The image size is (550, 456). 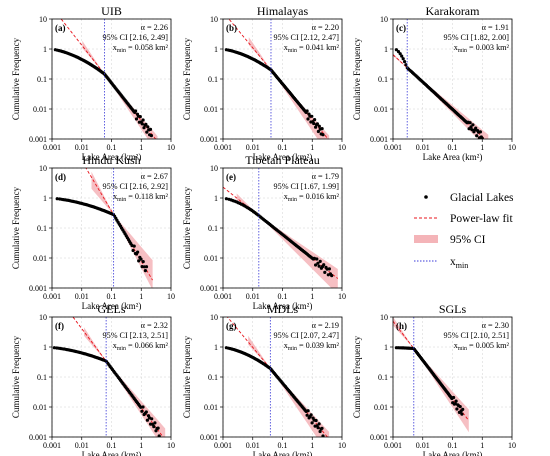 What do you see at coordinates (231, 326) in the screenshot?
I see `panel-letter: (g)` at bounding box center [231, 326].